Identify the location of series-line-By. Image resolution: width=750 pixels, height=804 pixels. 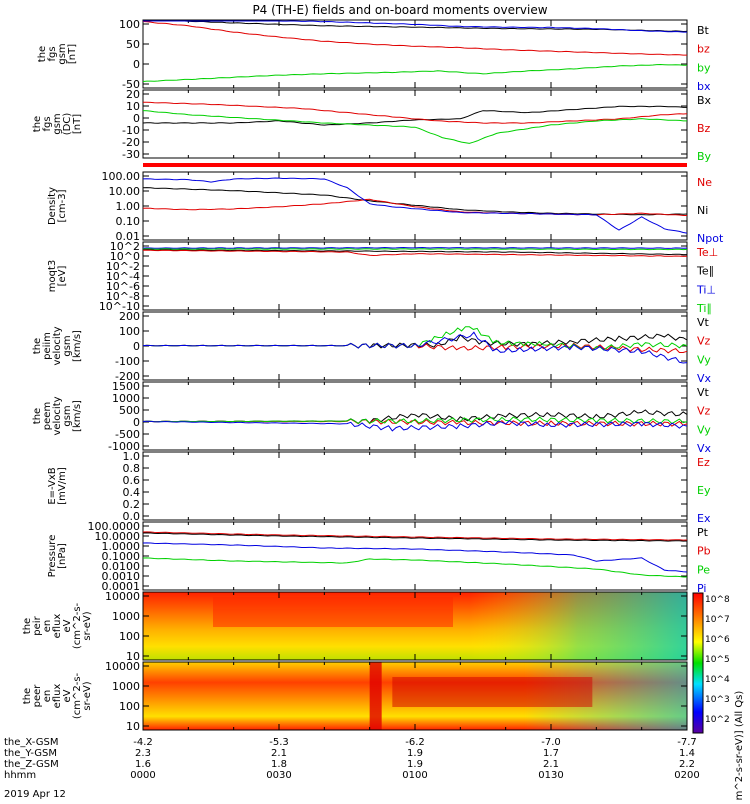
(414, 127).